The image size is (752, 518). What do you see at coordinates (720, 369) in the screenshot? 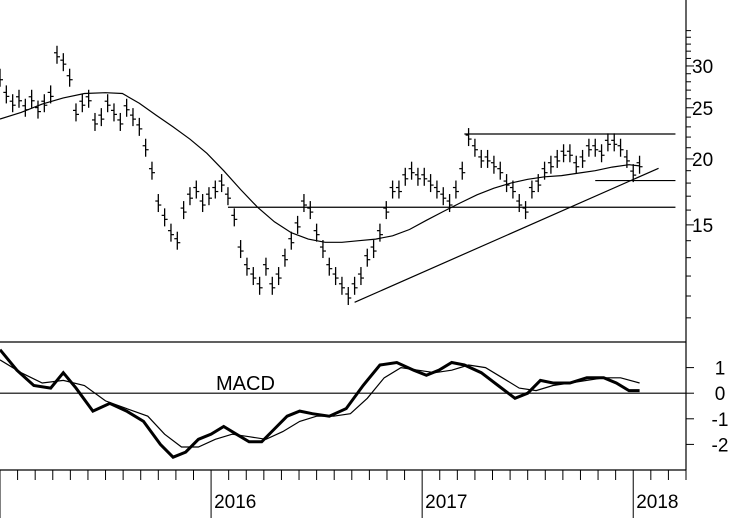
I see `macd-y-tick-label: 1` at bounding box center [720, 369].